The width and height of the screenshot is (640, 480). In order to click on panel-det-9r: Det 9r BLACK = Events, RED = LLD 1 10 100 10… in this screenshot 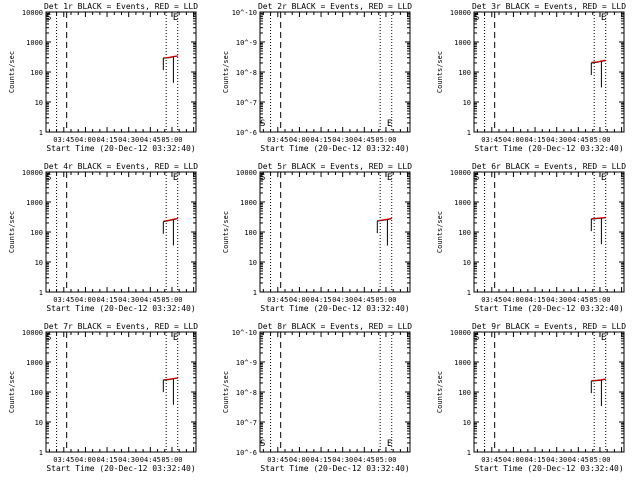, I will do `click(531, 397)`.